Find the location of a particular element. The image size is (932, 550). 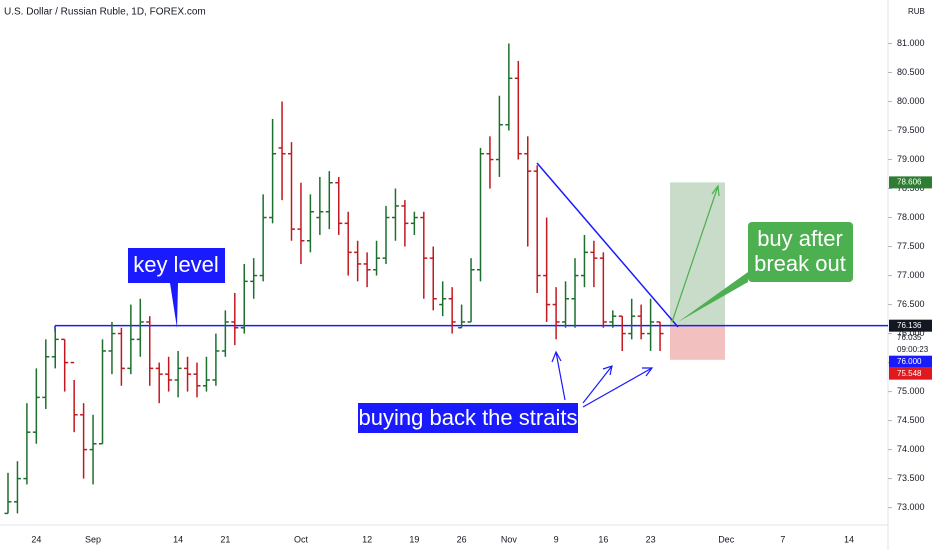

price-tag-label: 76.136 is located at coordinates (909, 325).